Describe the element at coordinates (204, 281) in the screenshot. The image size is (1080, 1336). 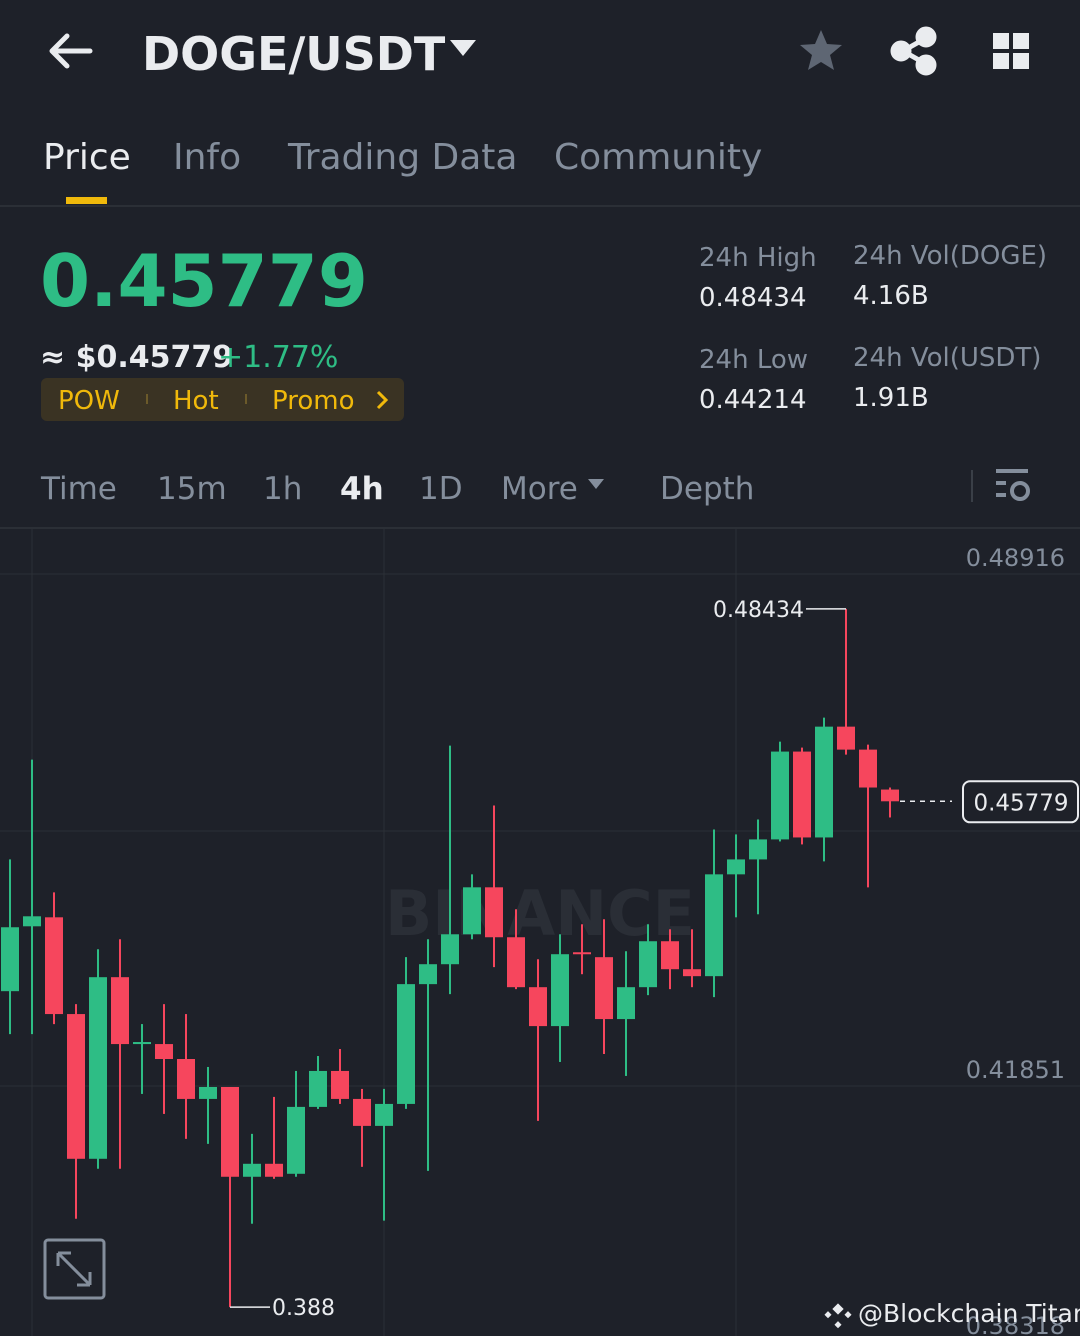
I see `last-price: 0.45779` at that location.